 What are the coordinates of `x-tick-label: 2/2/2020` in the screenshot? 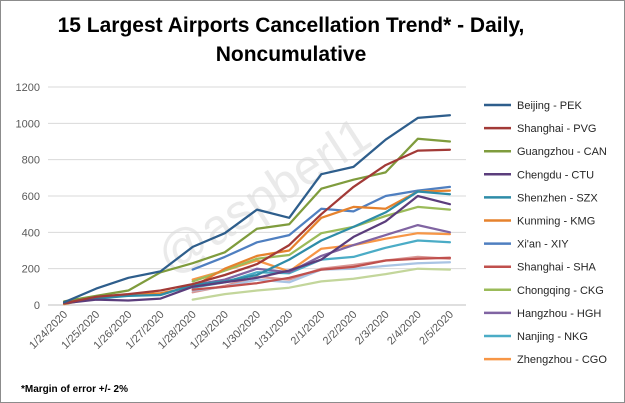 It's located at (340, 328).